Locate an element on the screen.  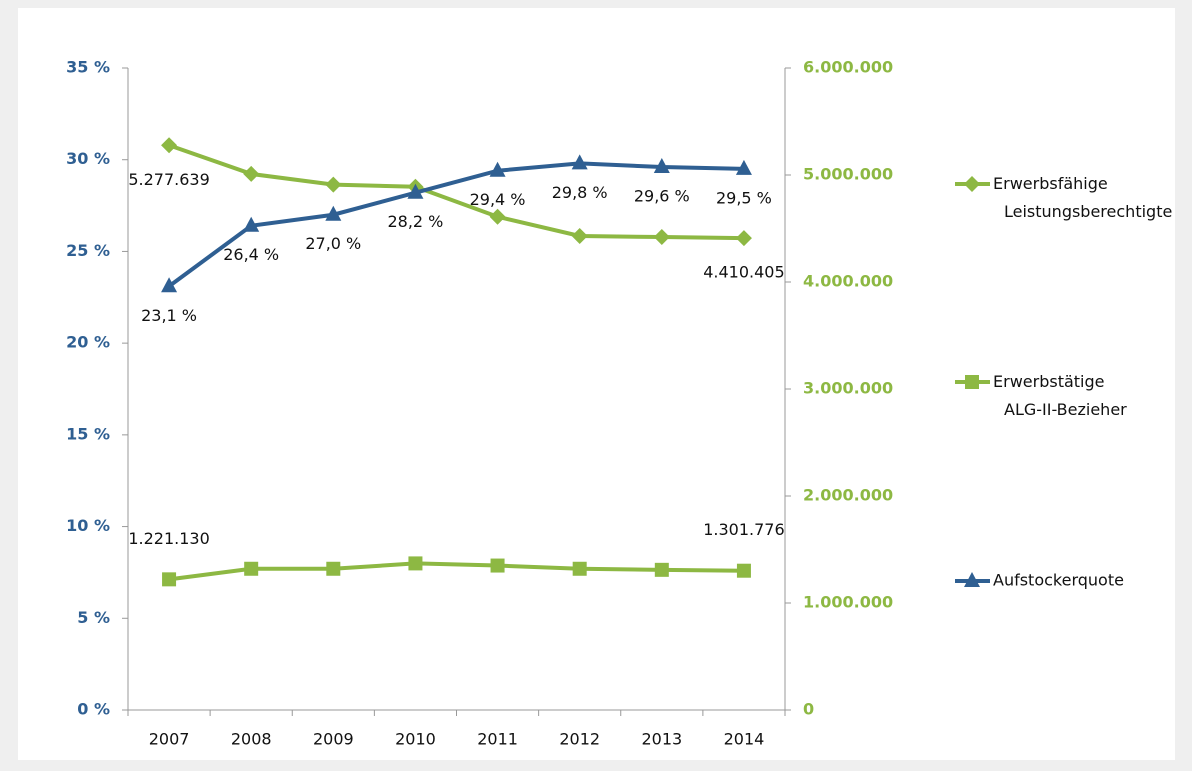
y-tick-label: 25 % is located at coordinates (88, 250).